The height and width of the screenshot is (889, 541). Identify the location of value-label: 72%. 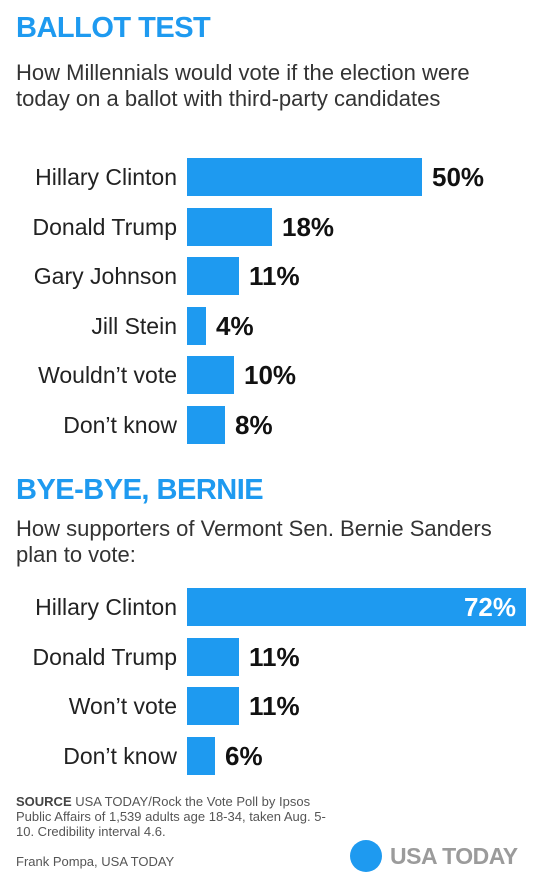
(489, 607).